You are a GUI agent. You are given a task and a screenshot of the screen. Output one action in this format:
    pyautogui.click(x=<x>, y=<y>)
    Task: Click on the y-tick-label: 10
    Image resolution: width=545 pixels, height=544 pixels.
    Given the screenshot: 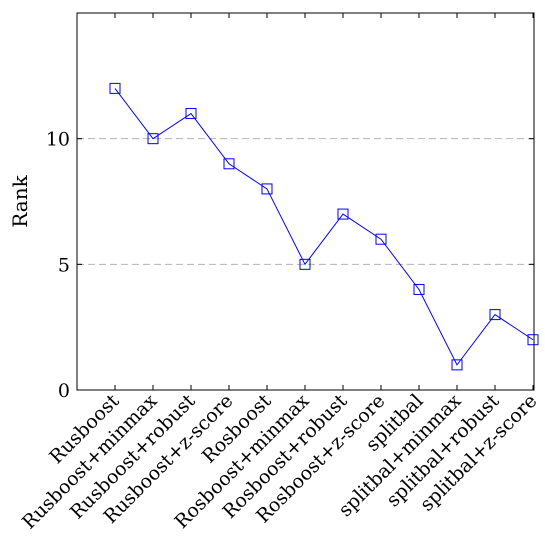 What is the action you would take?
    pyautogui.click(x=58, y=140)
    